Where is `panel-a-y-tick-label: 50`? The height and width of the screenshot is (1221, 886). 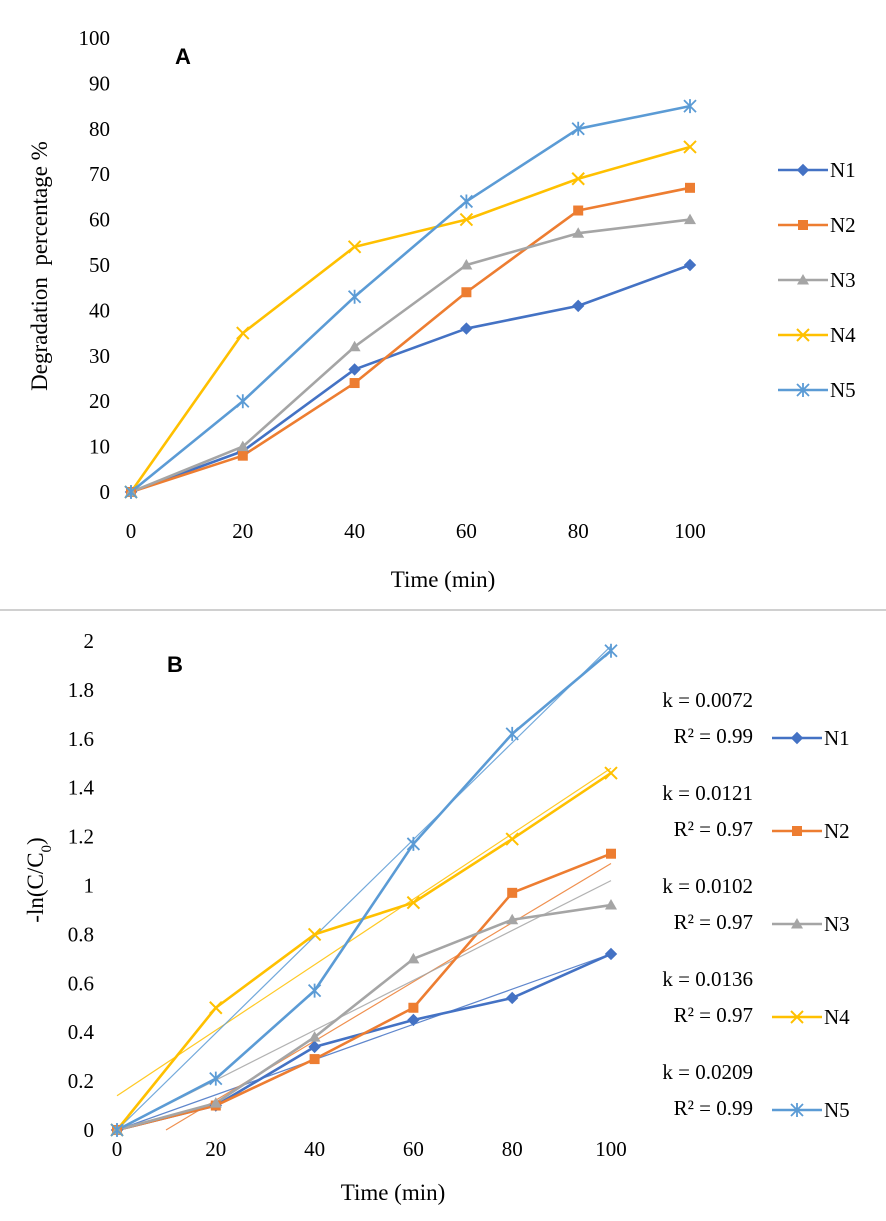 panel-a-y-tick-label: 50 is located at coordinates (99, 265).